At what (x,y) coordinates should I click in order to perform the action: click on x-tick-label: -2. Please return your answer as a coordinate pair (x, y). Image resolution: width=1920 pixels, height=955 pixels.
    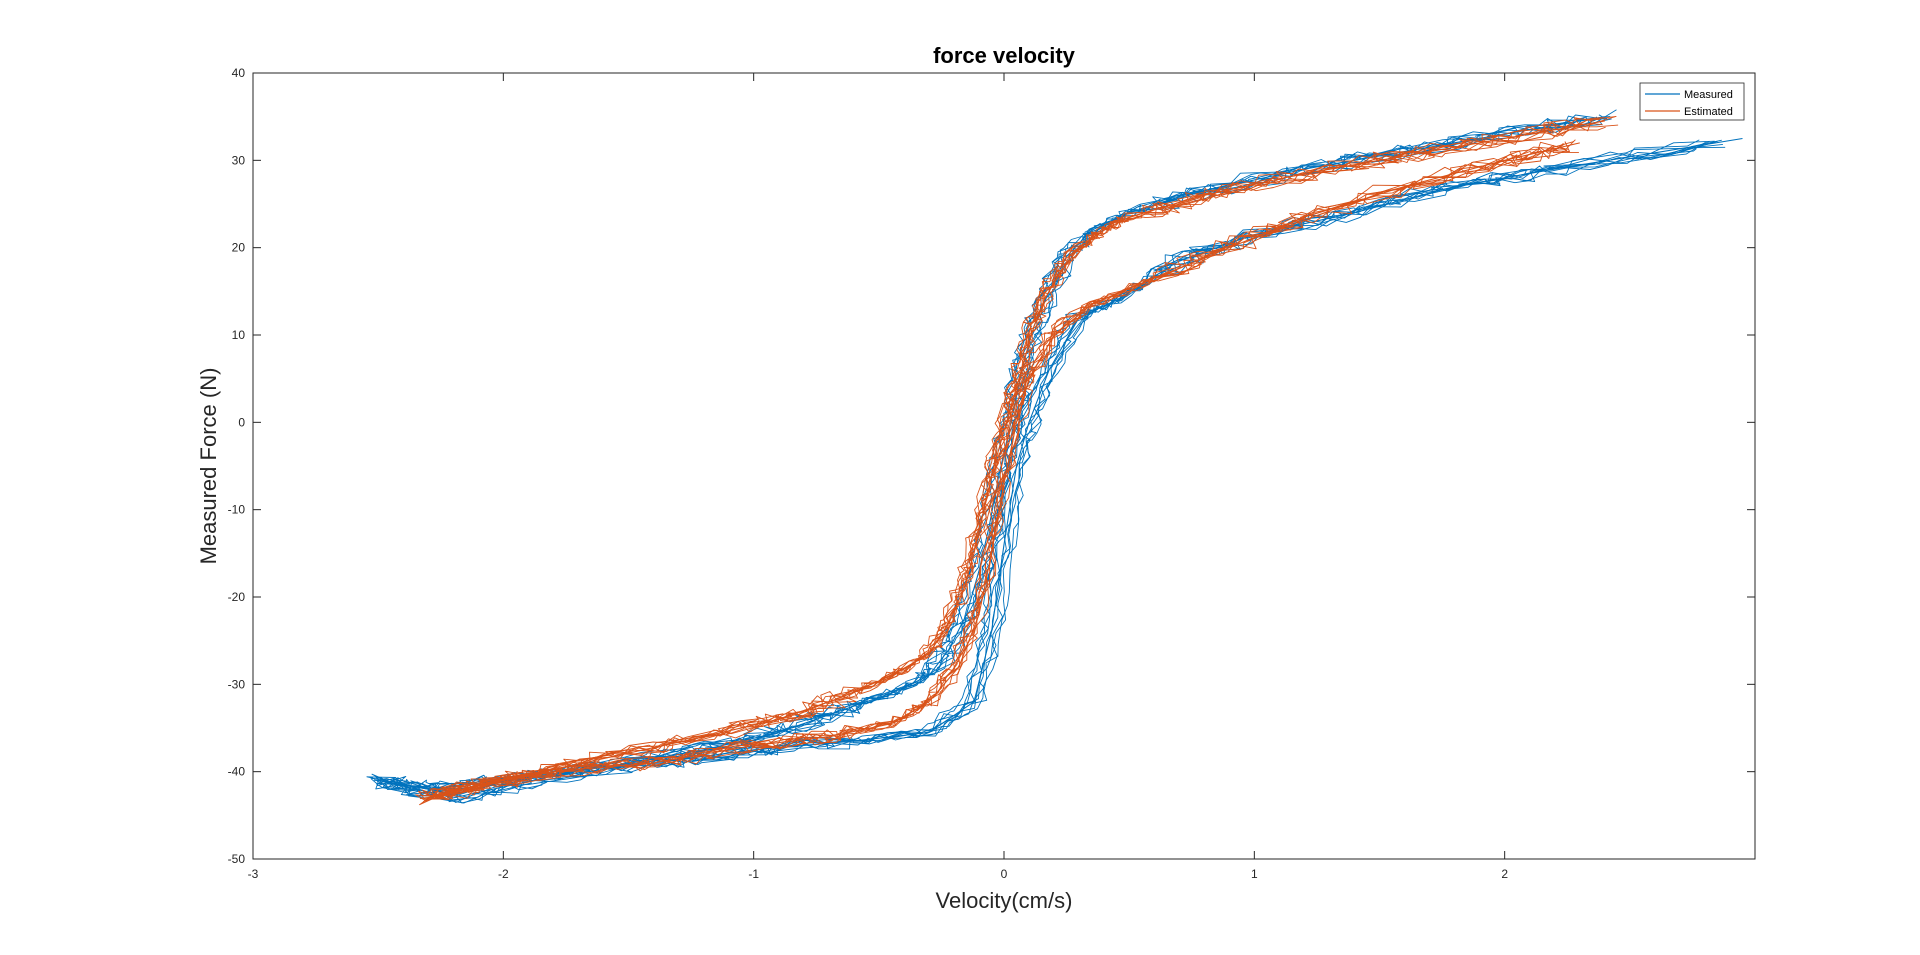
    Looking at the image, I should click on (503, 874).